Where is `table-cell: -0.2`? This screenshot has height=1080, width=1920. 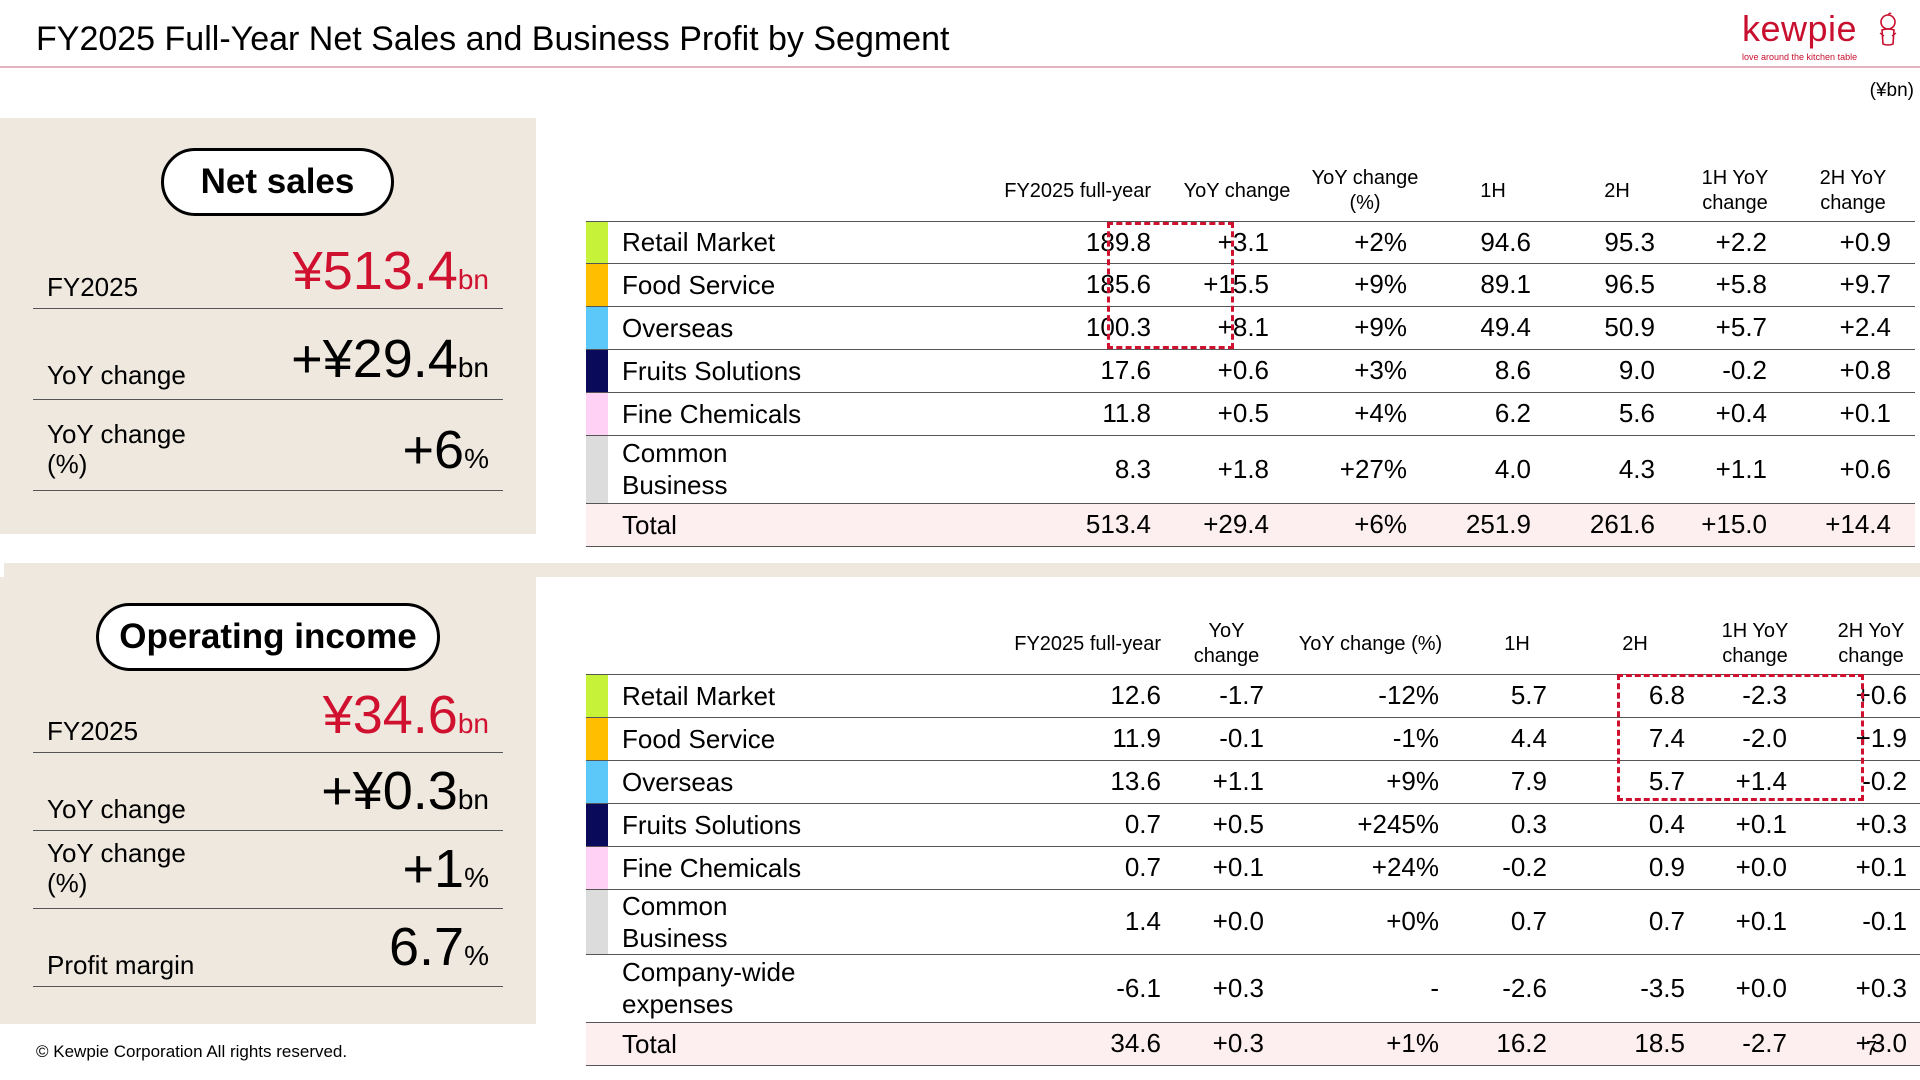
table-cell: -0.2 is located at coordinates (1865, 782).